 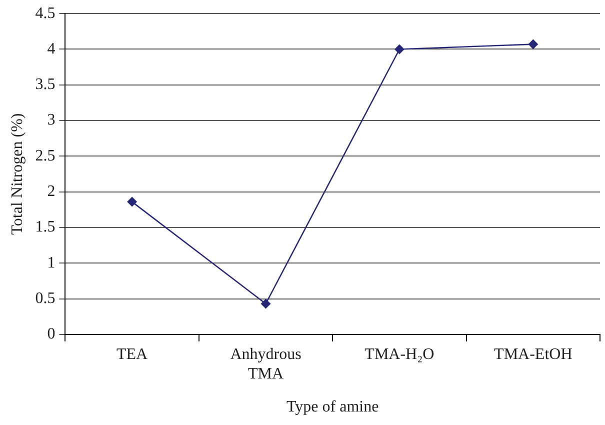 What do you see at coordinates (51, 191) in the screenshot?
I see `y-tick-label: 2` at bounding box center [51, 191].